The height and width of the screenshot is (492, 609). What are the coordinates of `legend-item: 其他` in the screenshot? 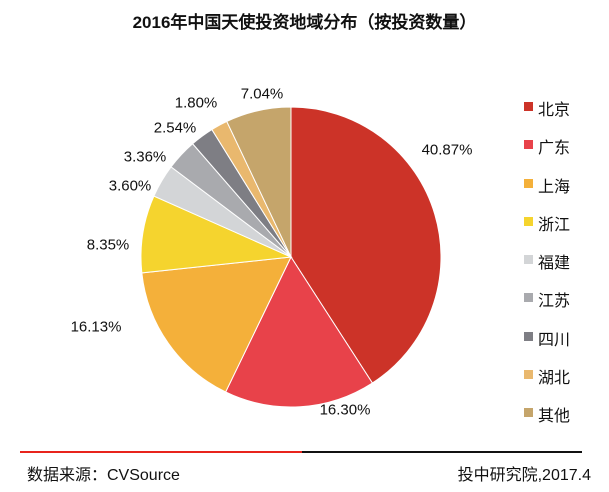 It's located at (547, 421).